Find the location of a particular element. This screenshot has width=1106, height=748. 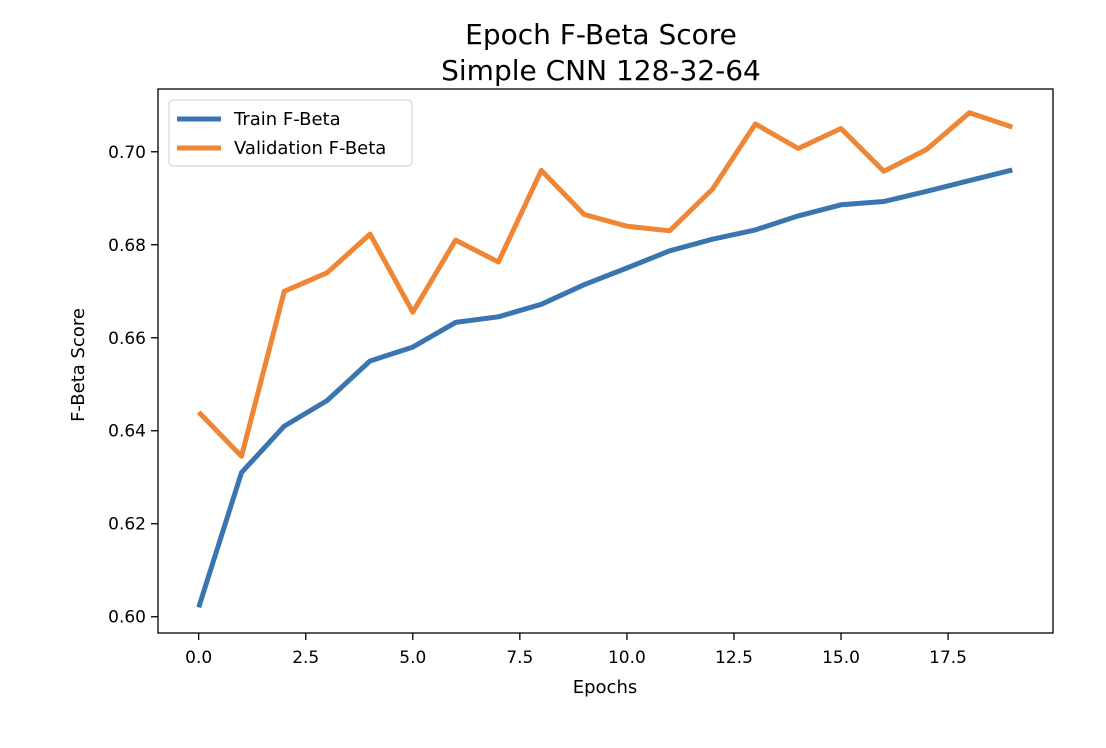

legend-box is located at coordinates (290, 133).